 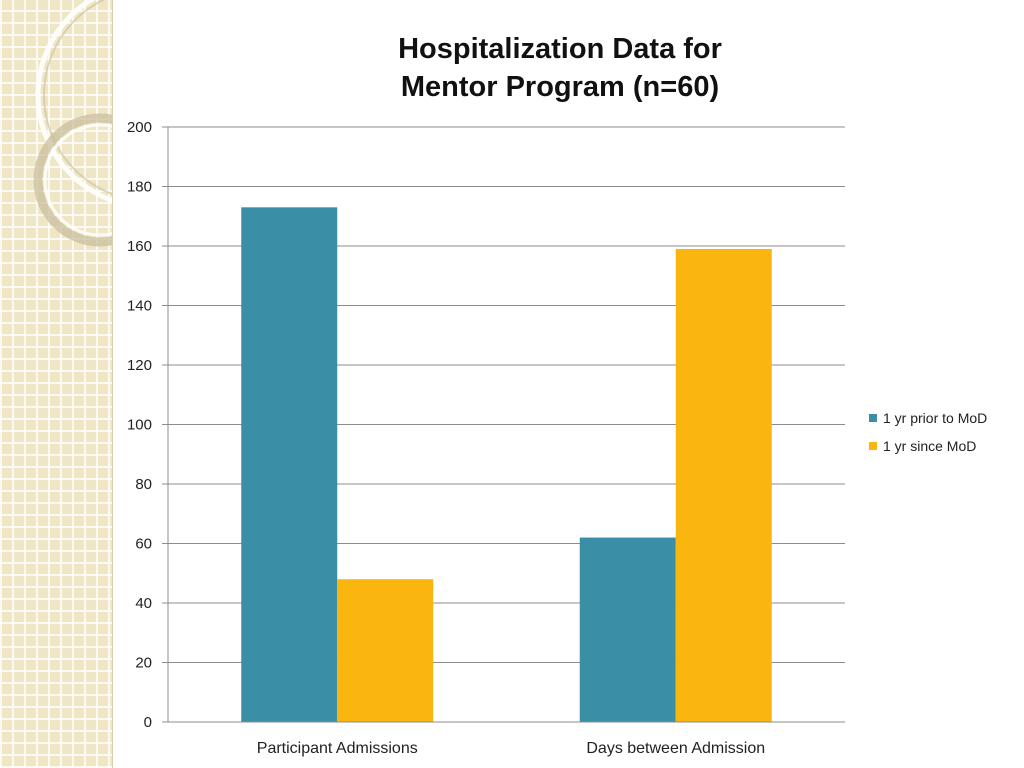 I want to click on chart-title-line-2: Mentor Program (n=60), so click(x=560, y=87).